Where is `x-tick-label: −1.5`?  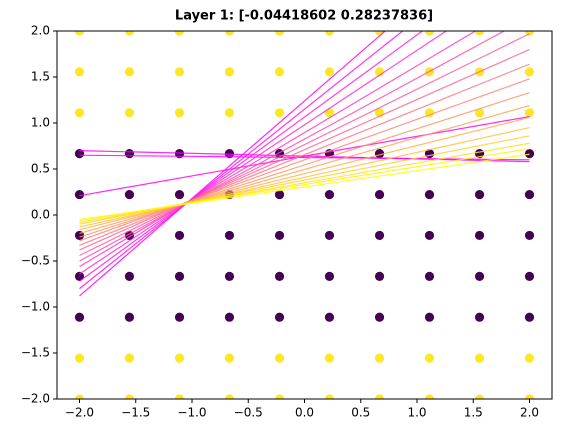
x-tick-label: −1.5 is located at coordinates (135, 413).